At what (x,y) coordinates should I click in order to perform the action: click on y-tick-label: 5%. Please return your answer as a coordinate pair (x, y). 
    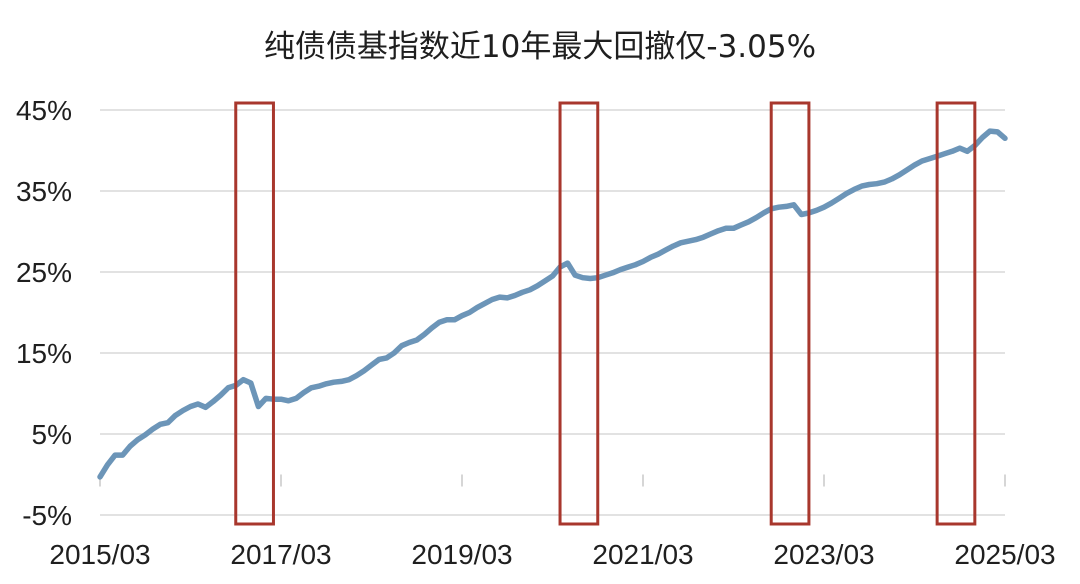
    Looking at the image, I should click on (52, 434).